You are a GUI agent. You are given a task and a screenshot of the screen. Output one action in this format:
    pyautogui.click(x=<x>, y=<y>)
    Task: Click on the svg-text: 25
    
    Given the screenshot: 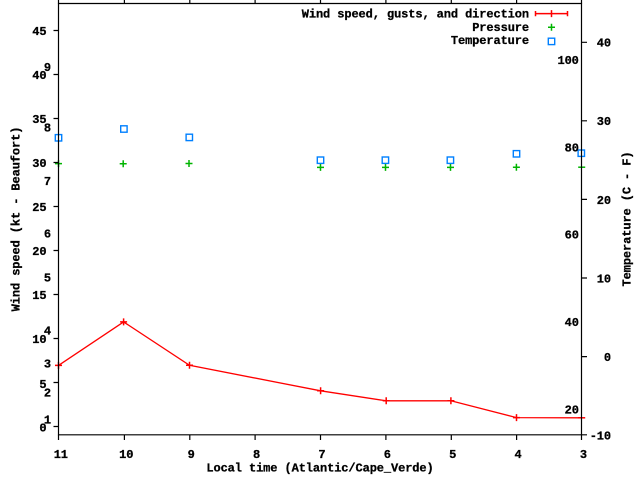 What is the action you would take?
    pyautogui.click(x=39, y=208)
    